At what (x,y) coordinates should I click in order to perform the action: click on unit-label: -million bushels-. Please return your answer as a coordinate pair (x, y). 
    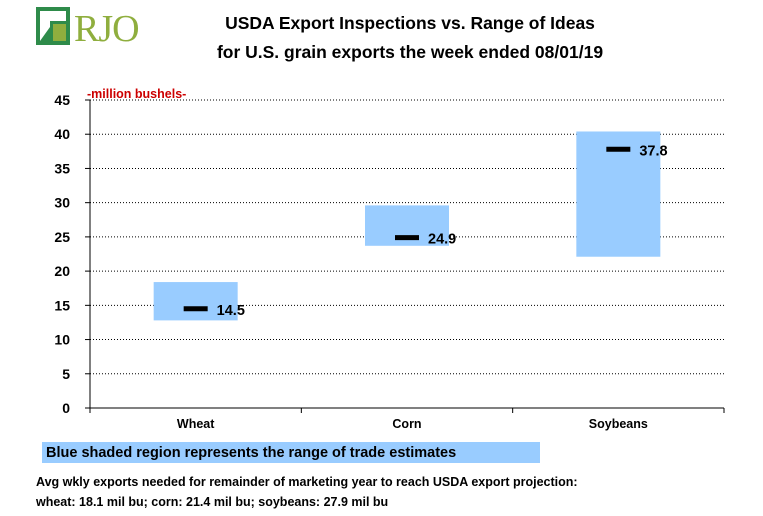
    Looking at the image, I should click on (136, 94).